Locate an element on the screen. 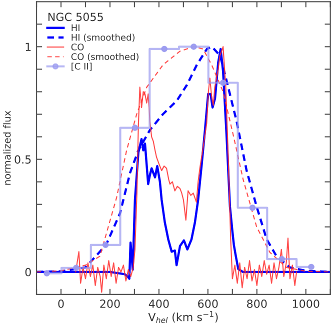  y-axis-title: normalized flux is located at coordinates (7, 147).